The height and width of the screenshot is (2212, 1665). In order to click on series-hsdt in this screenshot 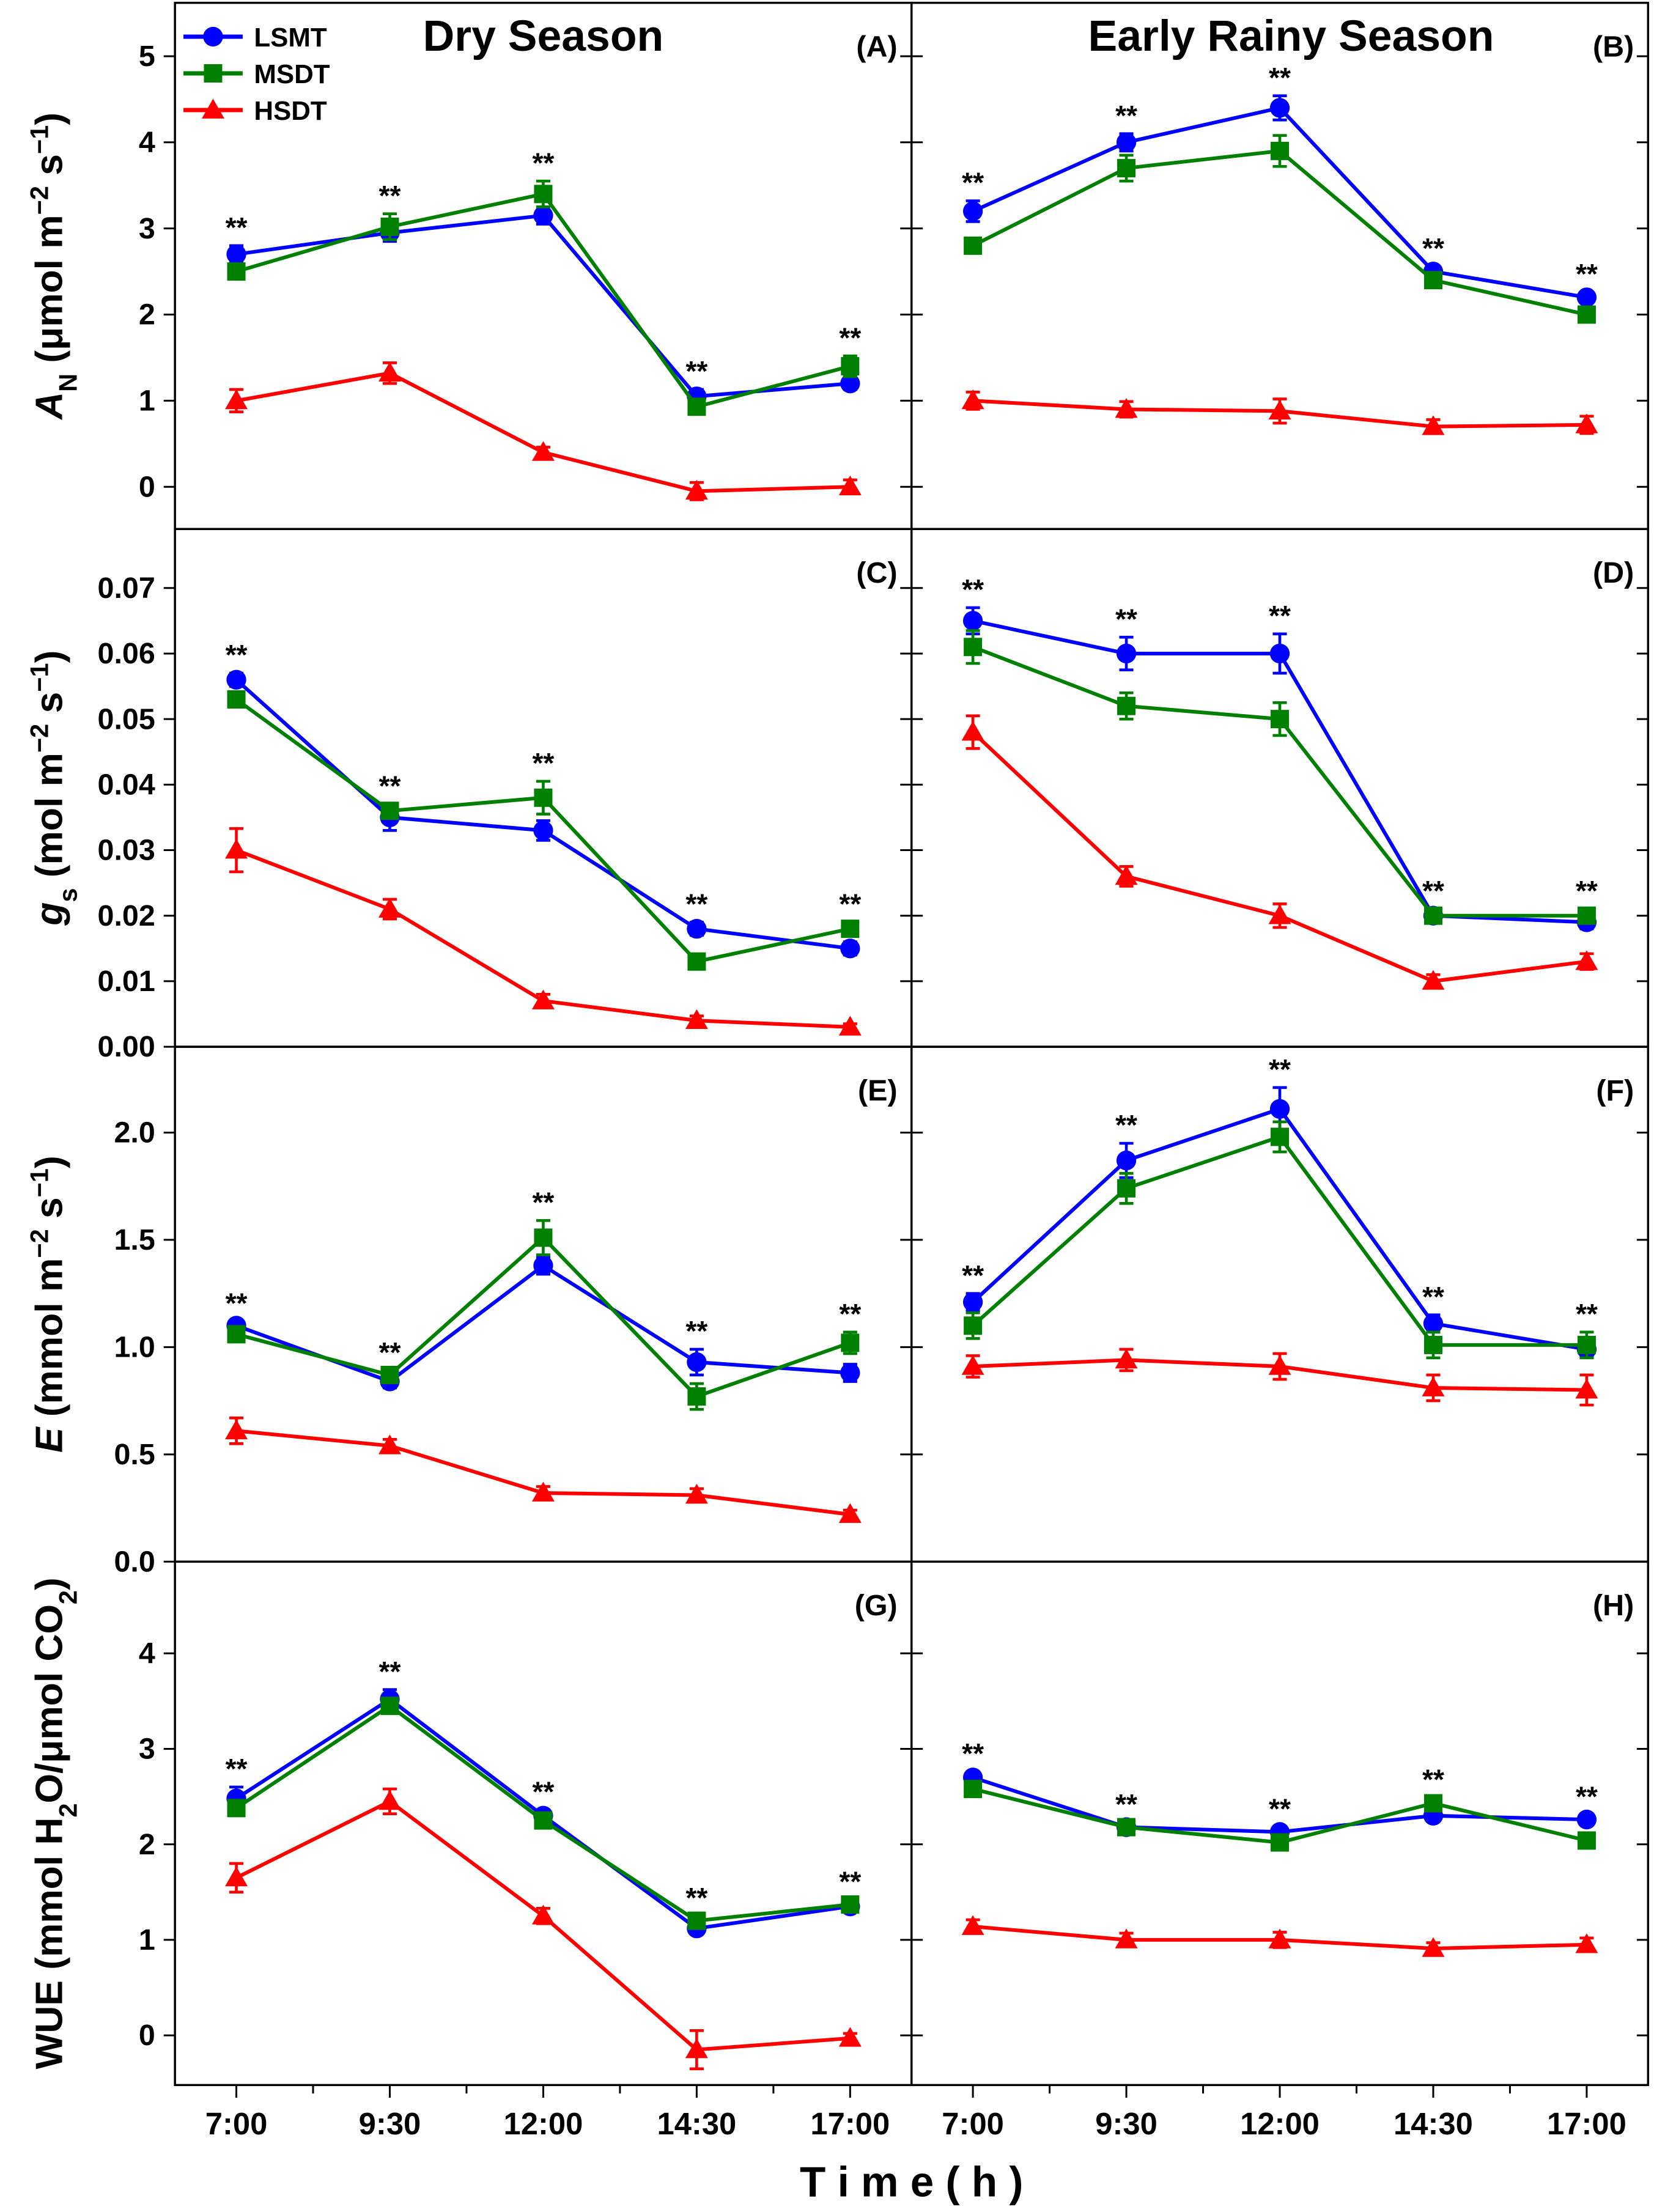, I will do `click(543, 931)`.